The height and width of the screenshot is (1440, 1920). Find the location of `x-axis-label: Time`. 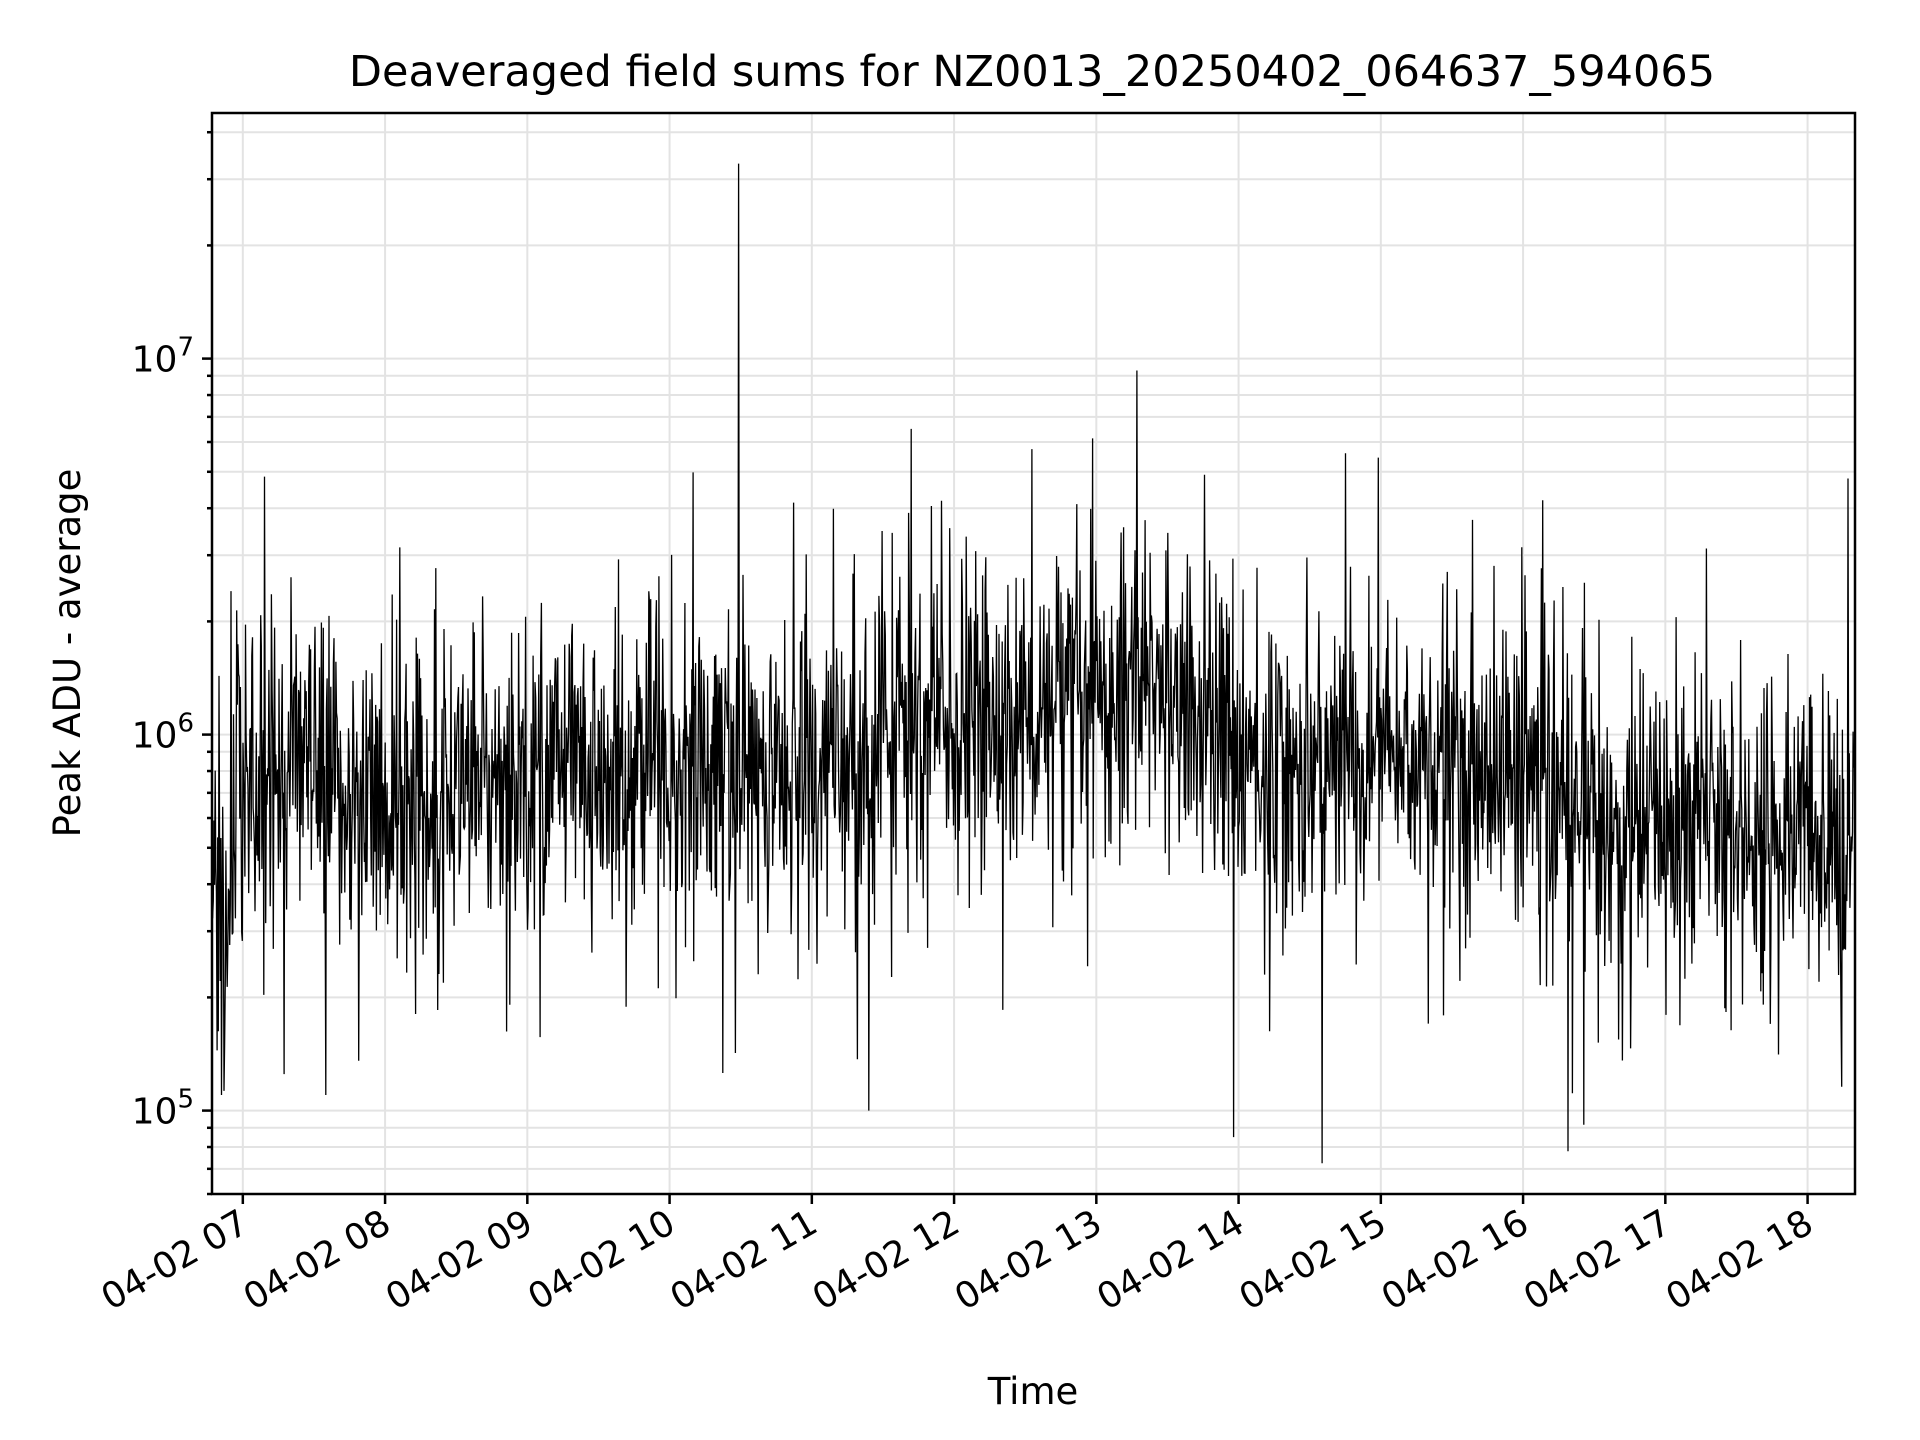

x-axis-label: Time is located at coordinates (1033, 1391).